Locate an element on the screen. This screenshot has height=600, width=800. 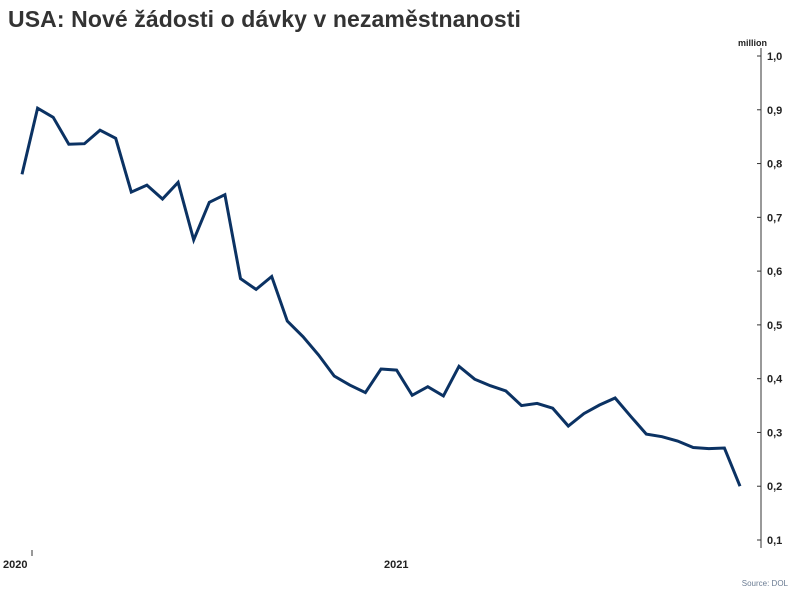
y-tick-label: 0,8 is located at coordinates (774, 165).